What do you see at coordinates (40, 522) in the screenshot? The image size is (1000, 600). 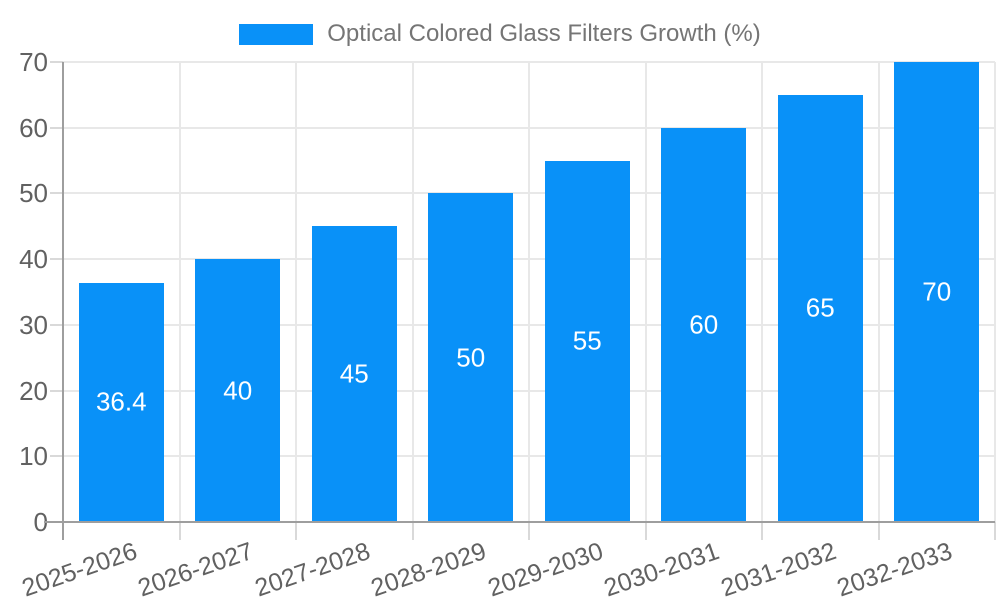 I see `y-axis-tick-label: 0` at bounding box center [40, 522].